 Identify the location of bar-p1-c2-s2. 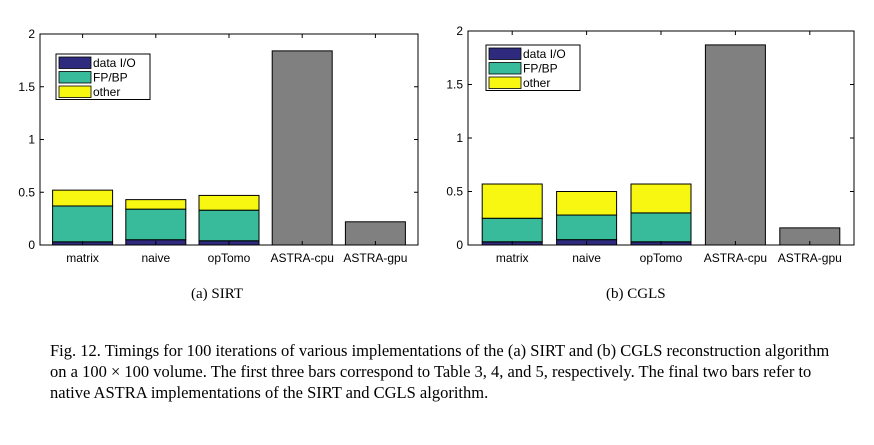
(661, 198).